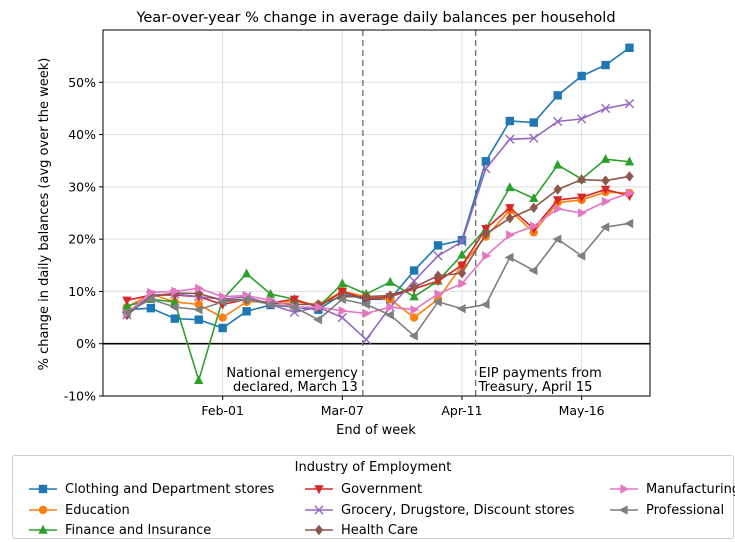 This screenshot has width=735, height=542. Describe the element at coordinates (80, 396) in the screenshot. I see `y-tick-label: -10%` at that location.